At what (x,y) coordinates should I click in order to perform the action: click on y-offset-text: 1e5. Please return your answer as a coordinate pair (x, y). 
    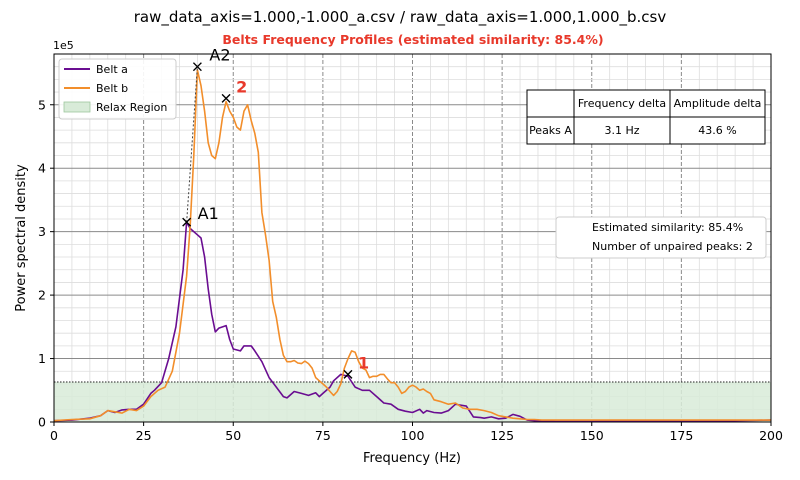
    Looking at the image, I should click on (63, 45).